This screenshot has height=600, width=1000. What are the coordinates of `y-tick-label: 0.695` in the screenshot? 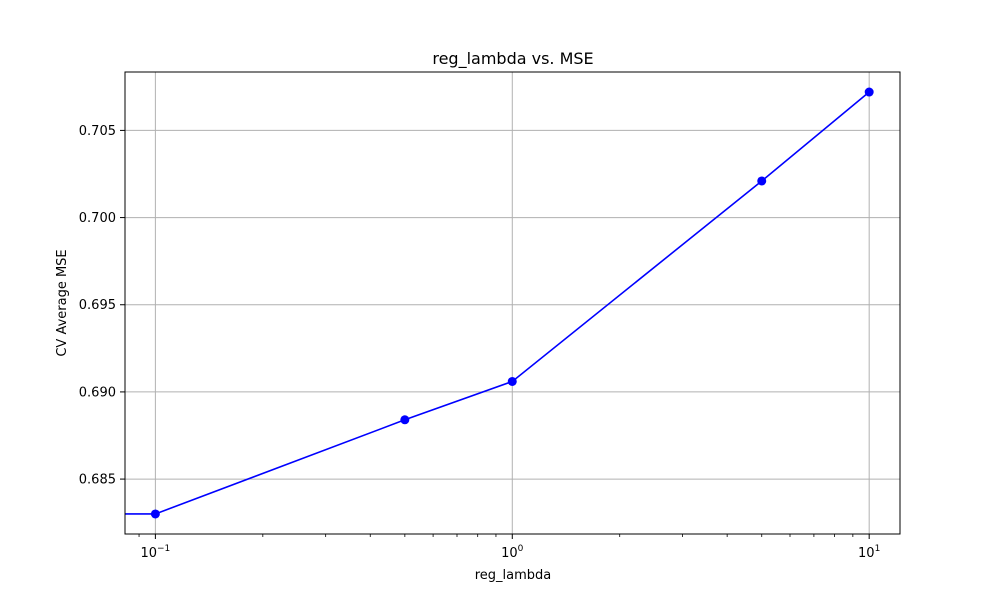 It's located at (97, 305).